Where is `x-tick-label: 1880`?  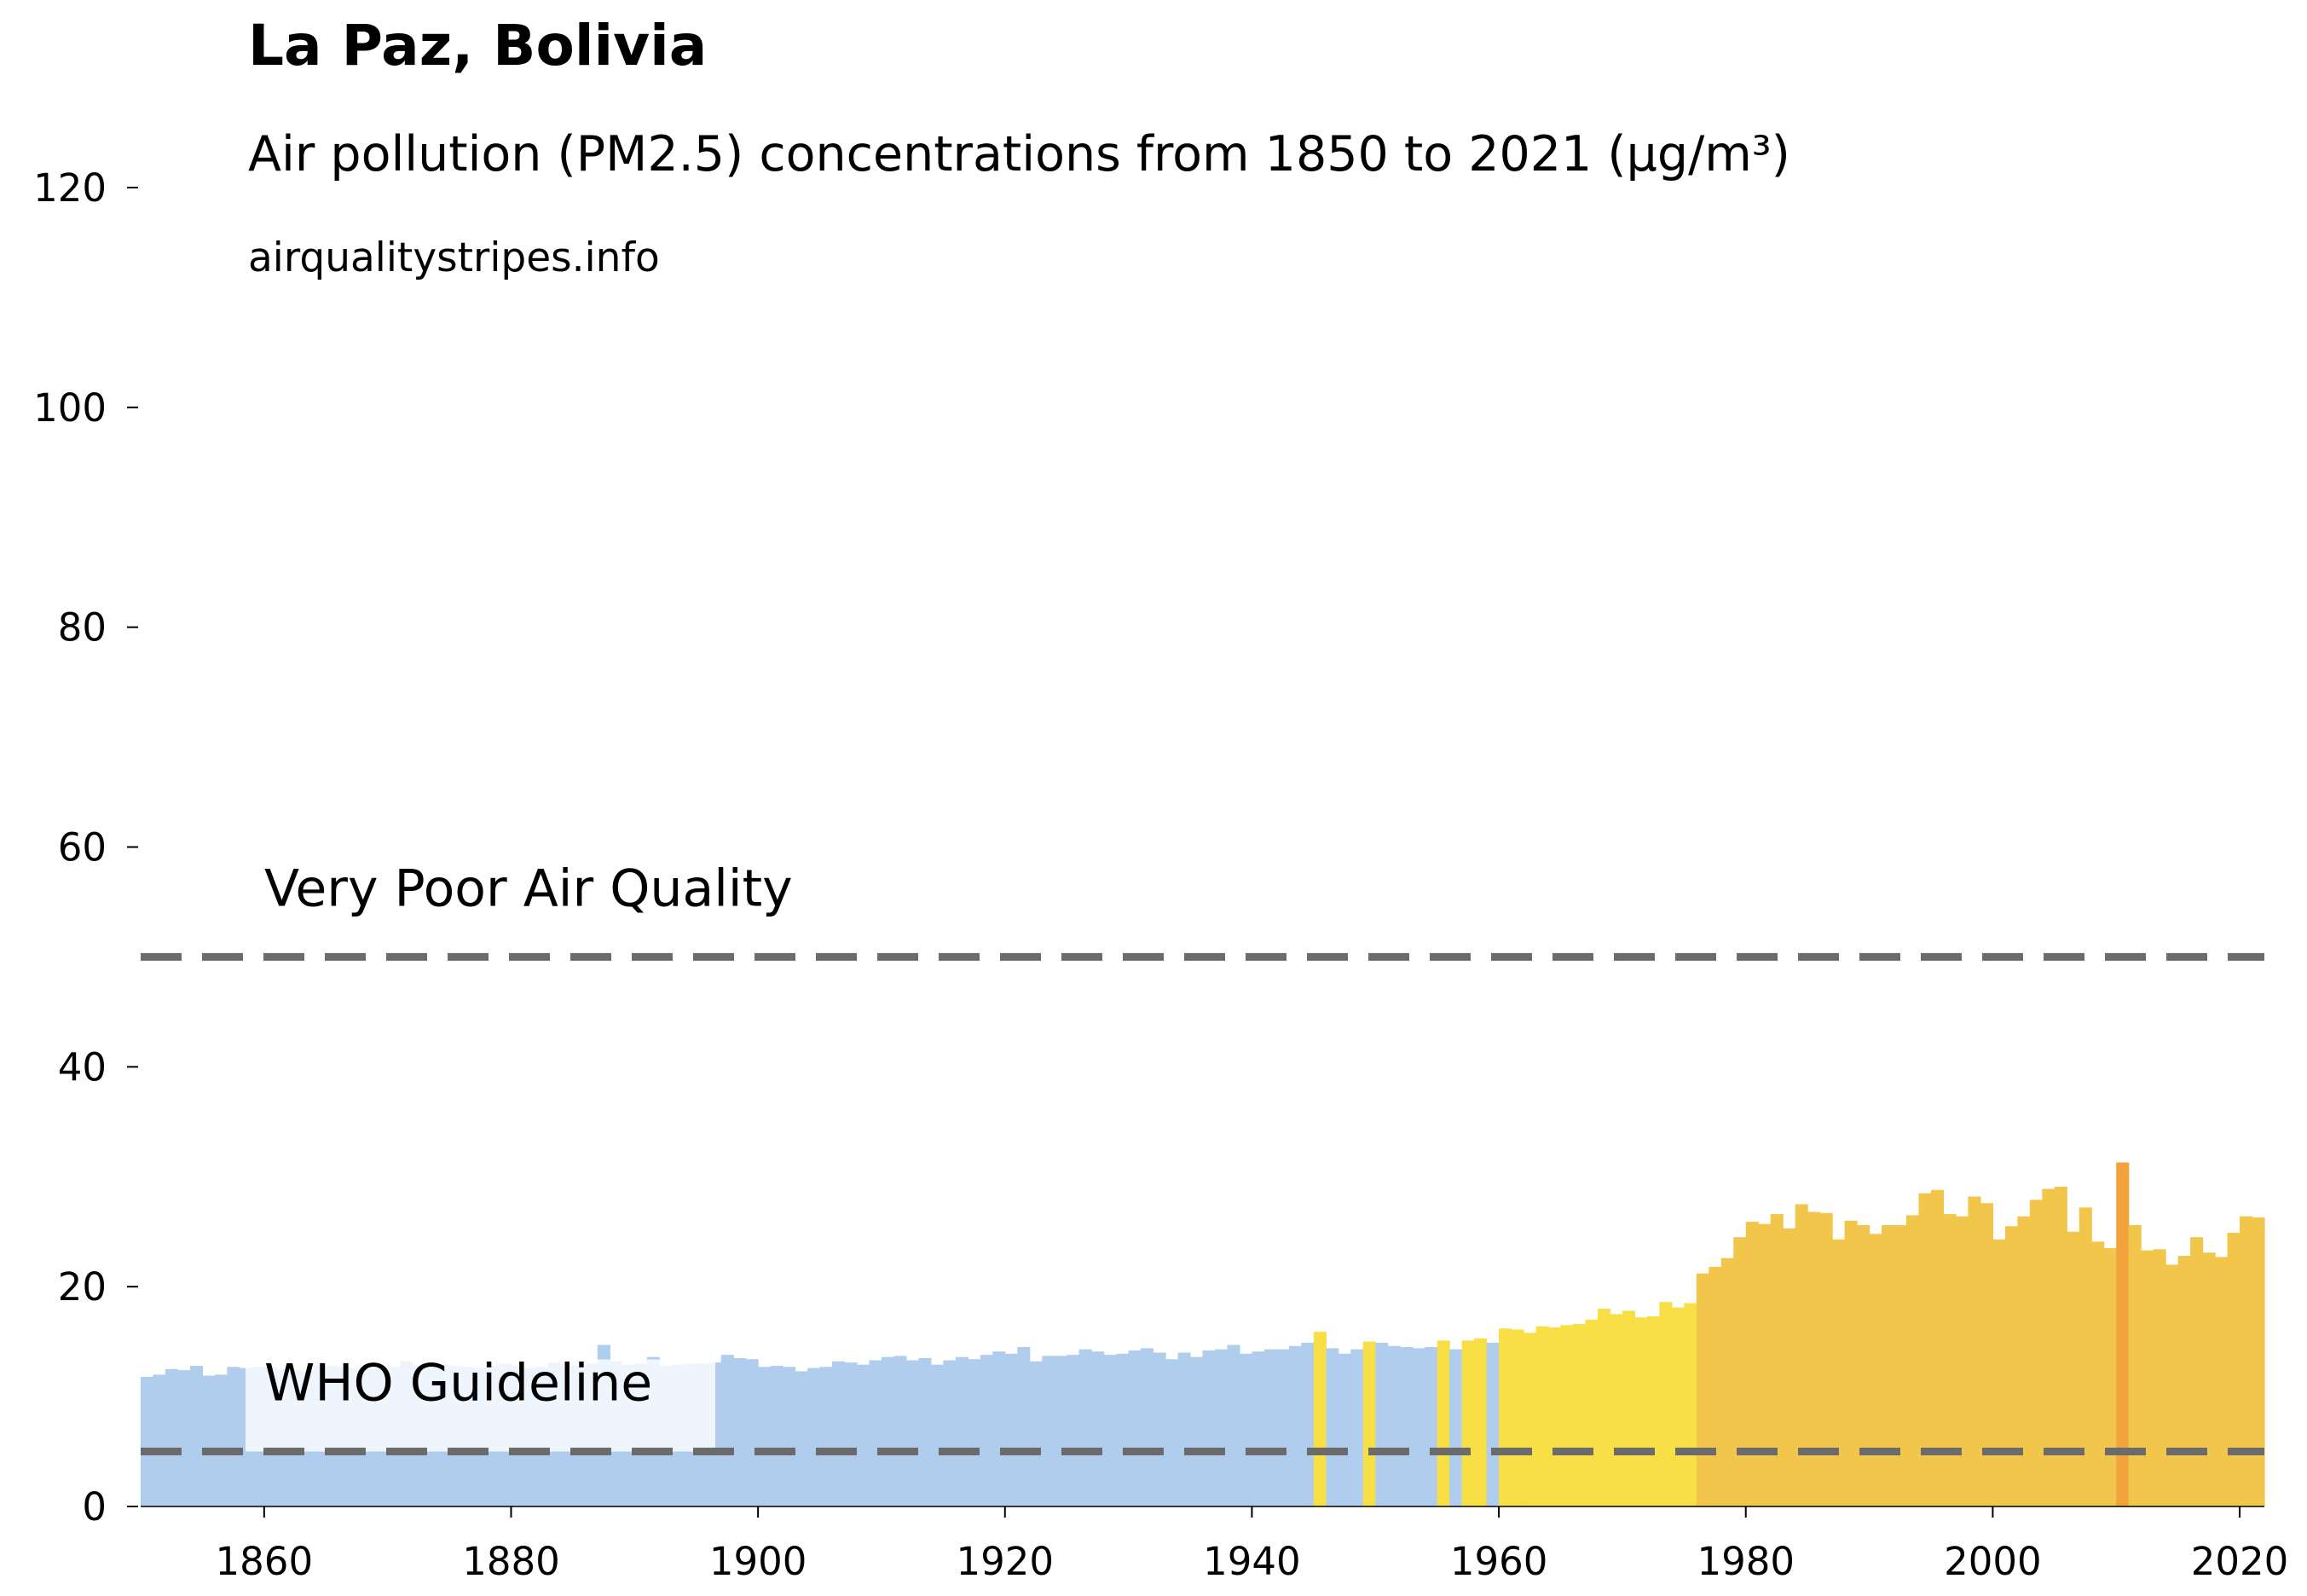
x-tick-label: 1880 is located at coordinates (511, 1561).